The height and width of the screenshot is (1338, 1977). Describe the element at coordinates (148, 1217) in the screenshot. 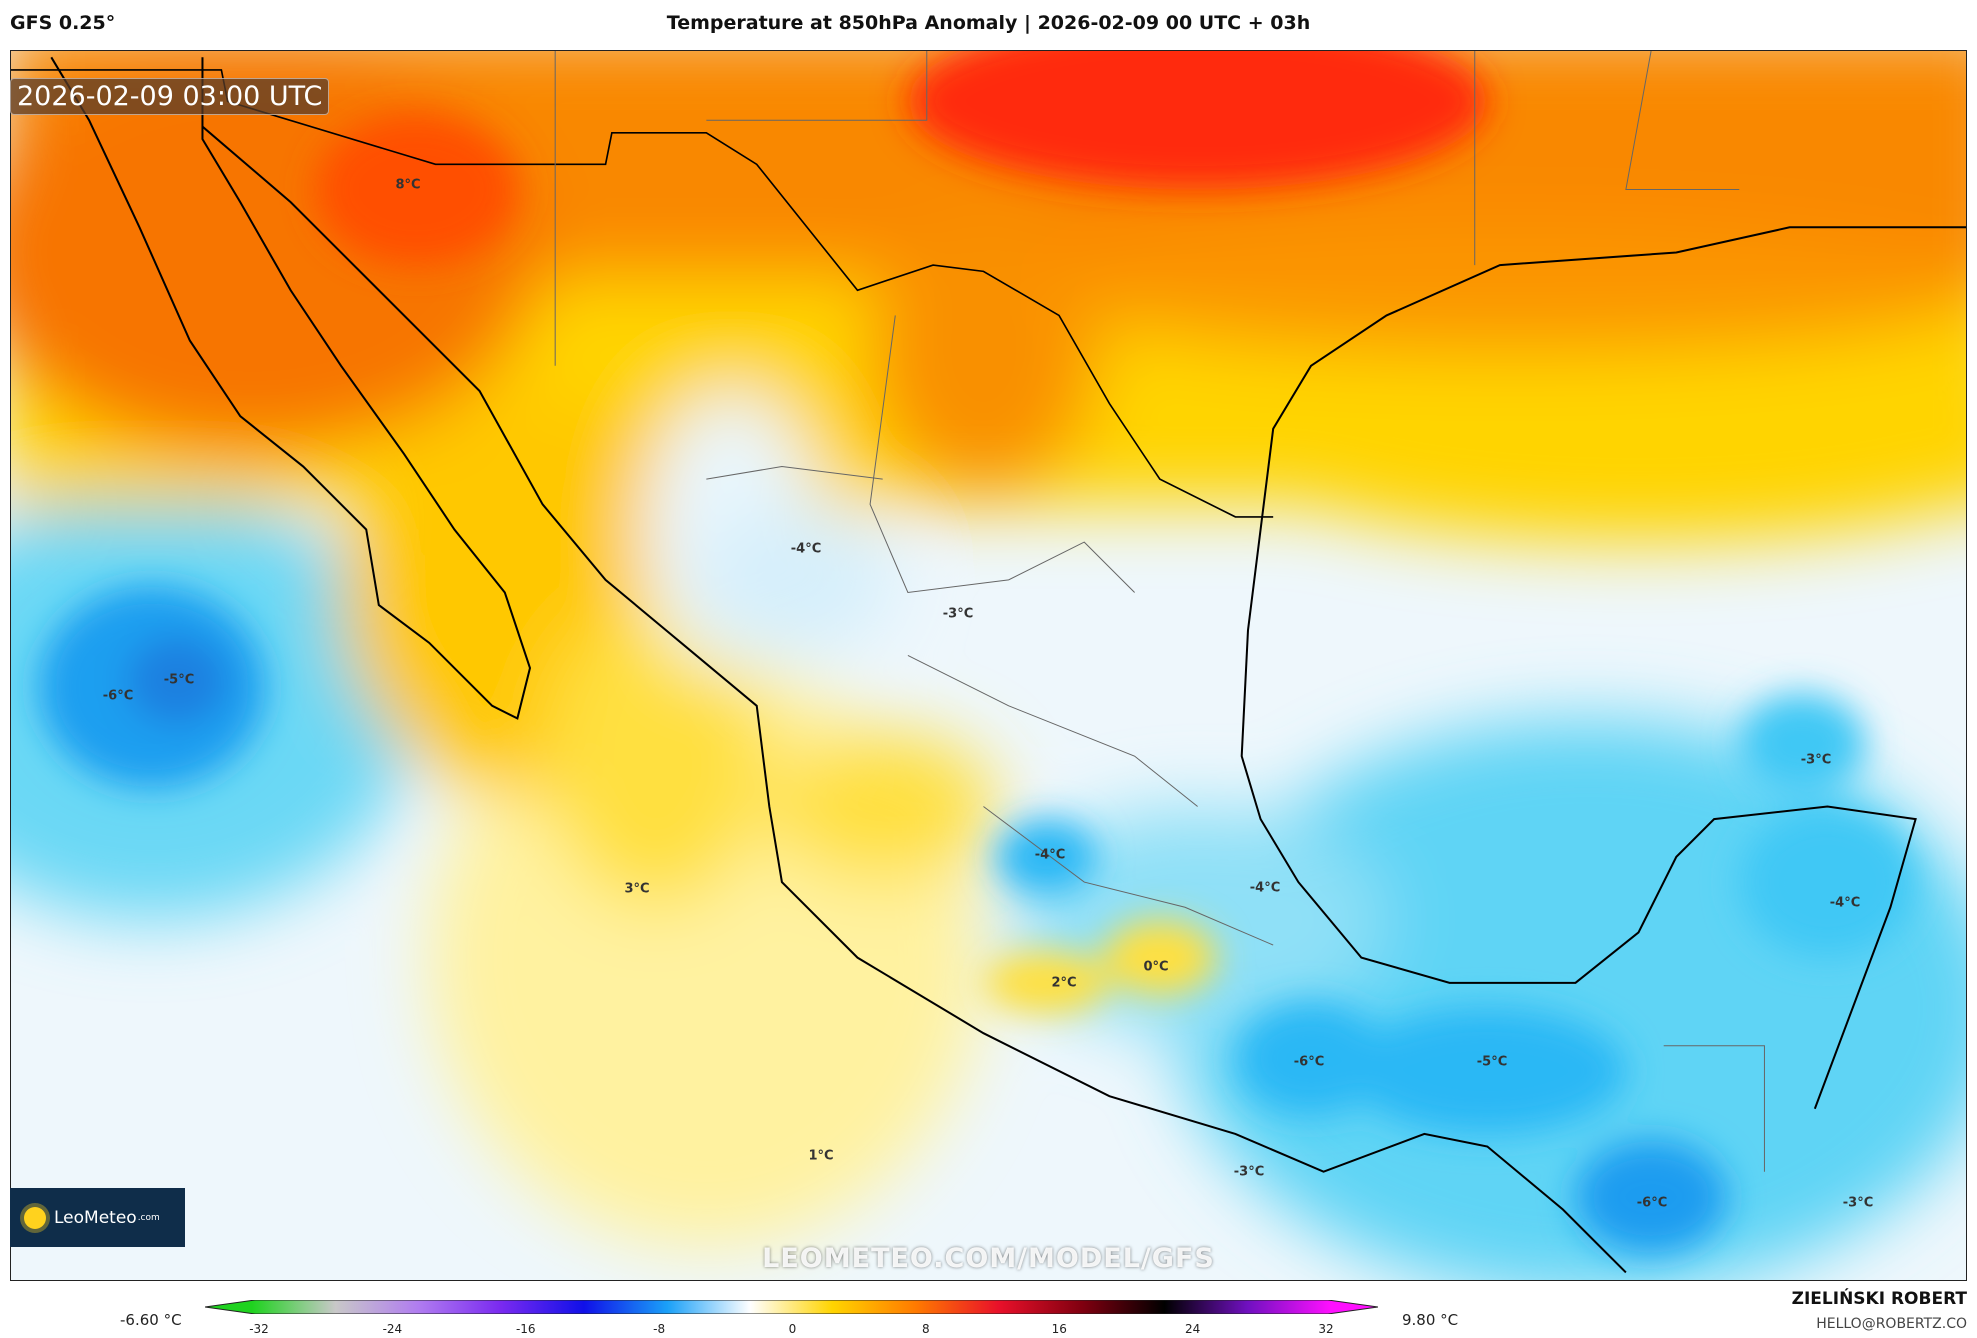

I see `logo-suffix: .com` at that location.